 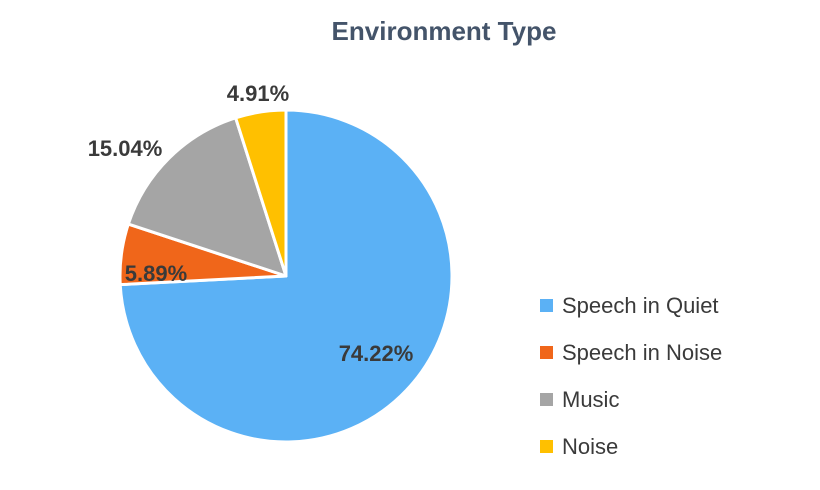 What do you see at coordinates (642, 352) in the screenshot?
I see `legend-label-speech-in-noise: Speech in Noise` at bounding box center [642, 352].